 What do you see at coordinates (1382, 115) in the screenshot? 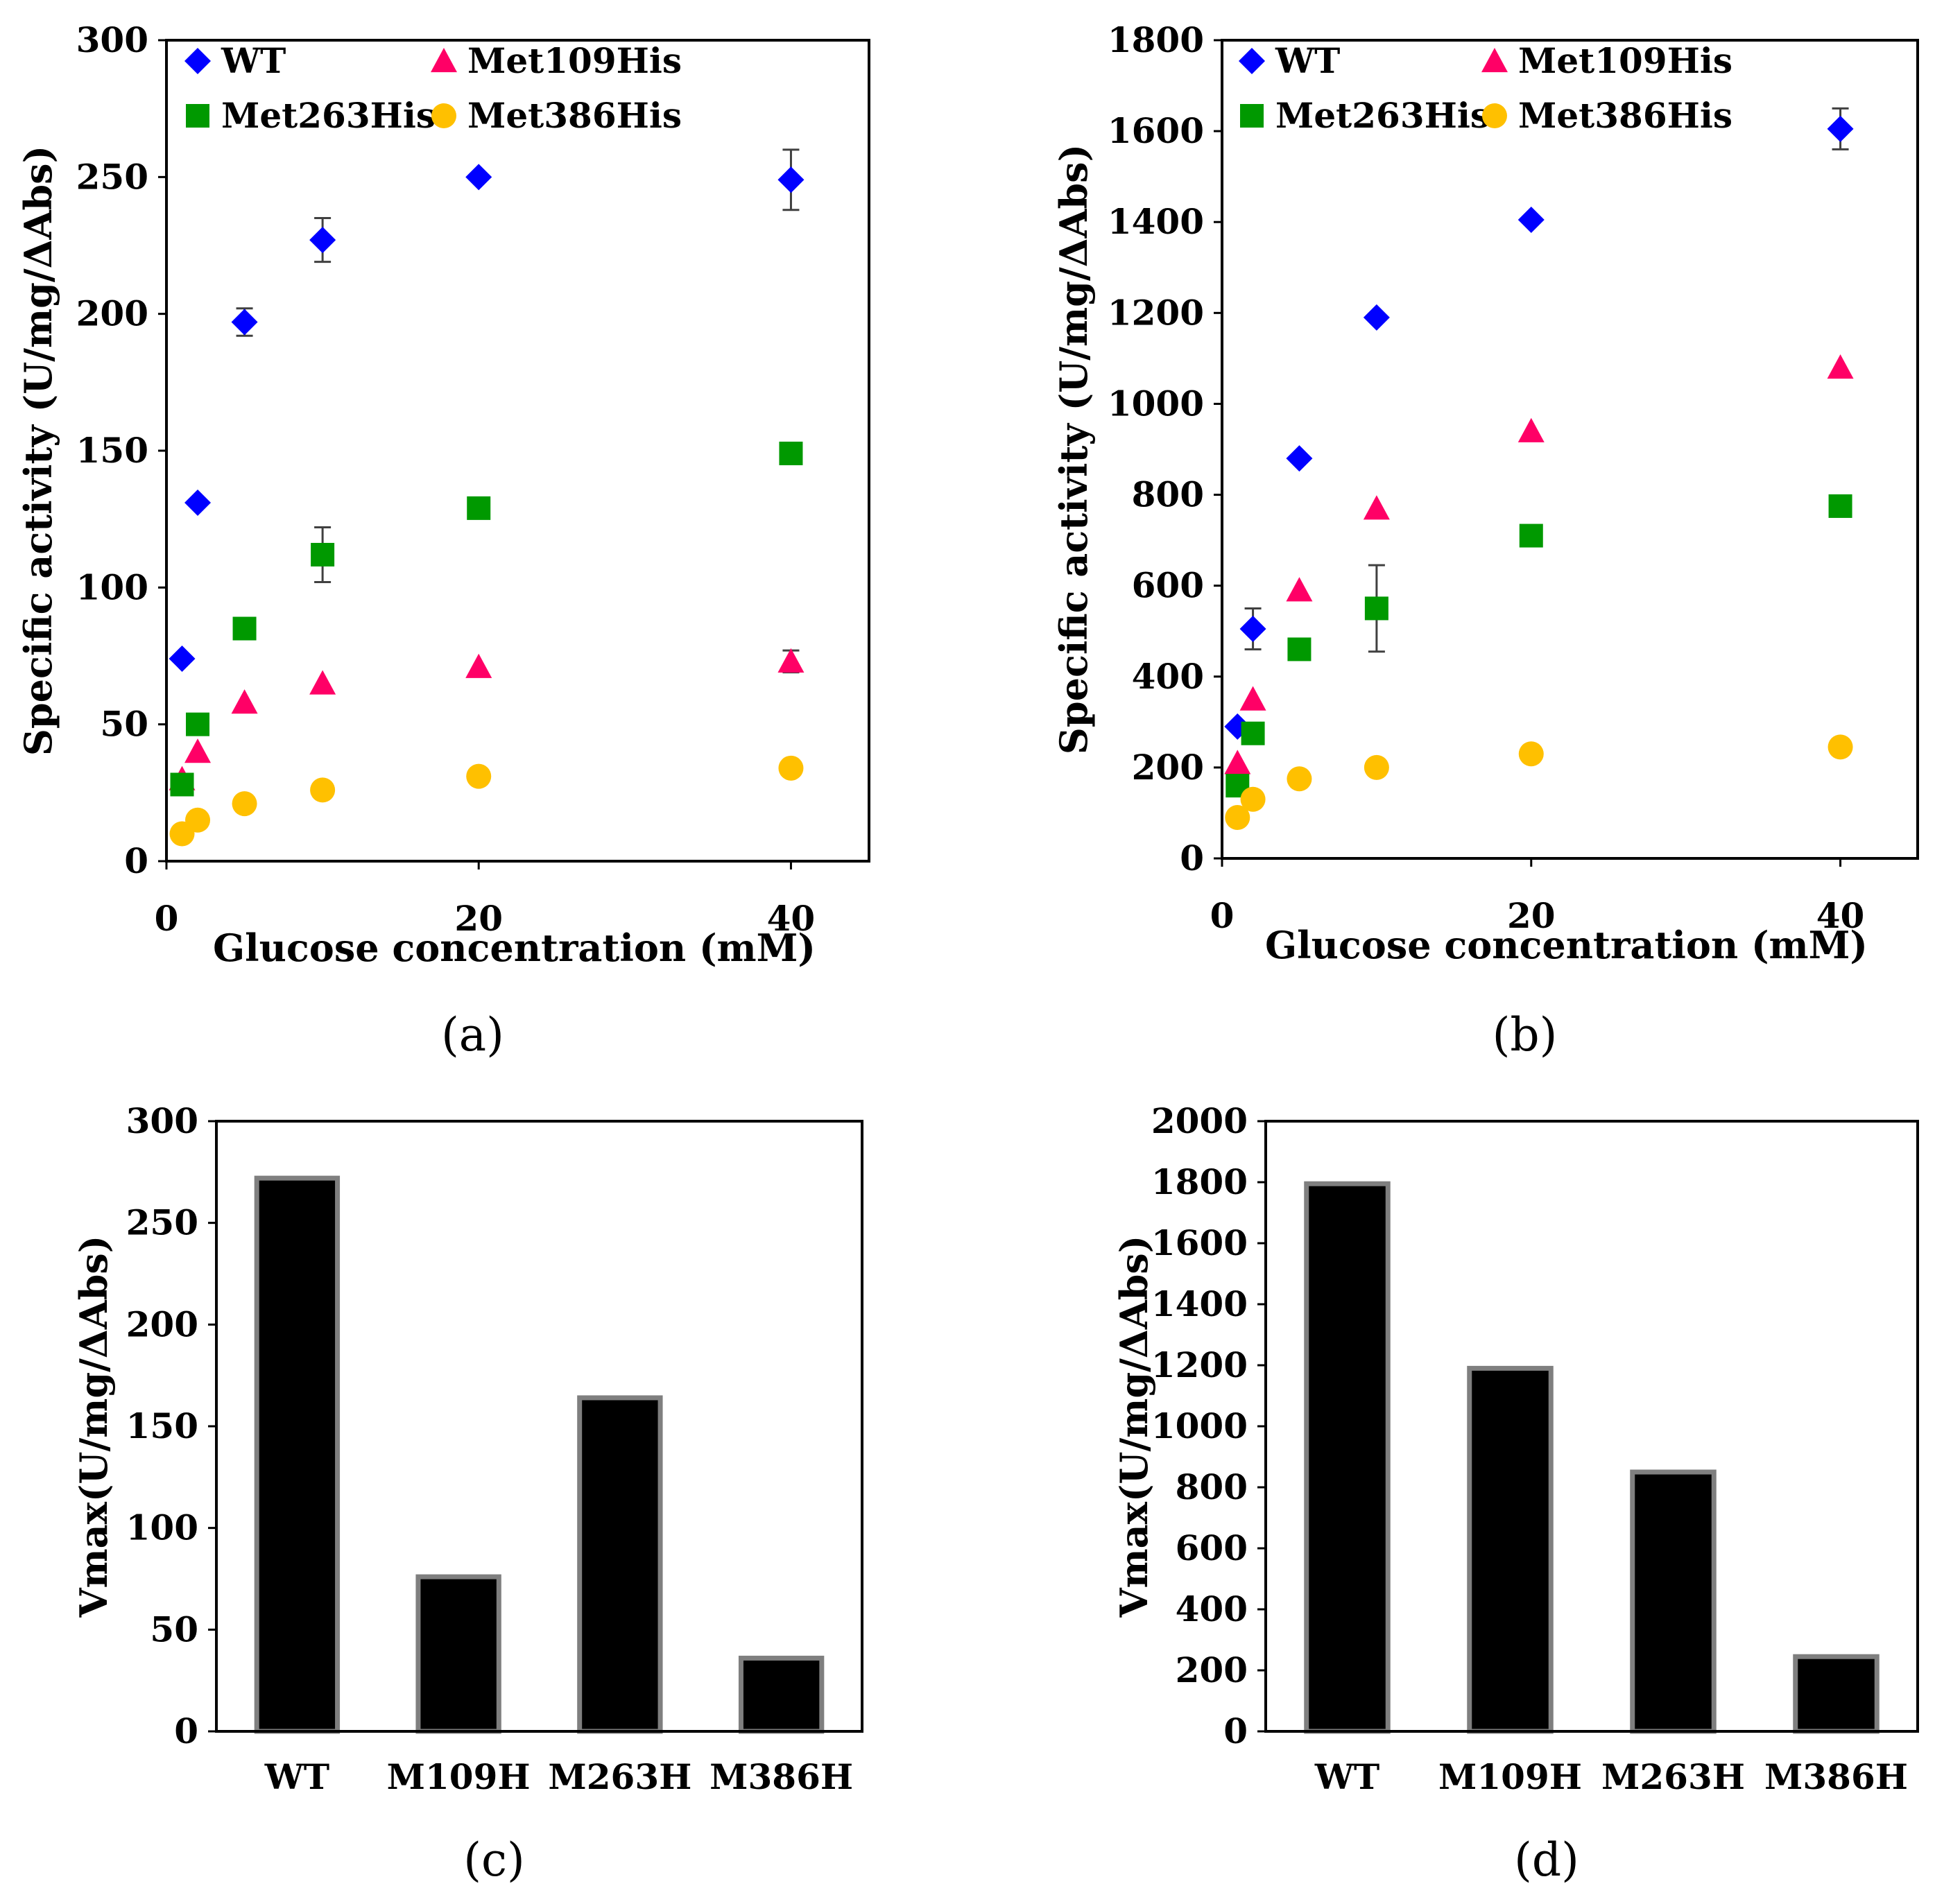
I see `legend-entry: Met263His` at bounding box center [1382, 115].